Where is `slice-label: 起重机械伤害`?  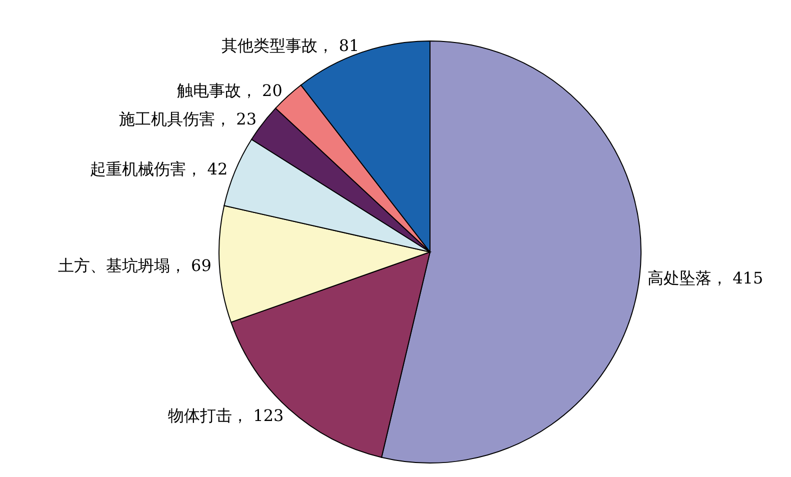 slice-label: 起重机械伤害 is located at coordinates (138, 168).